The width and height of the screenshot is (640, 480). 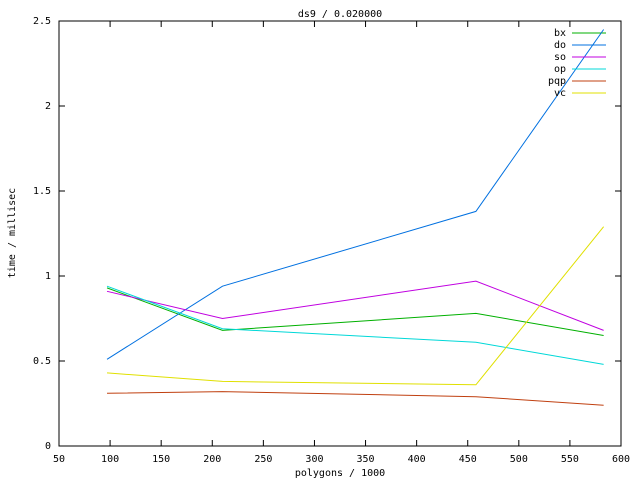 What do you see at coordinates (570, 459) in the screenshot?
I see `x-tick-label: 550` at bounding box center [570, 459].